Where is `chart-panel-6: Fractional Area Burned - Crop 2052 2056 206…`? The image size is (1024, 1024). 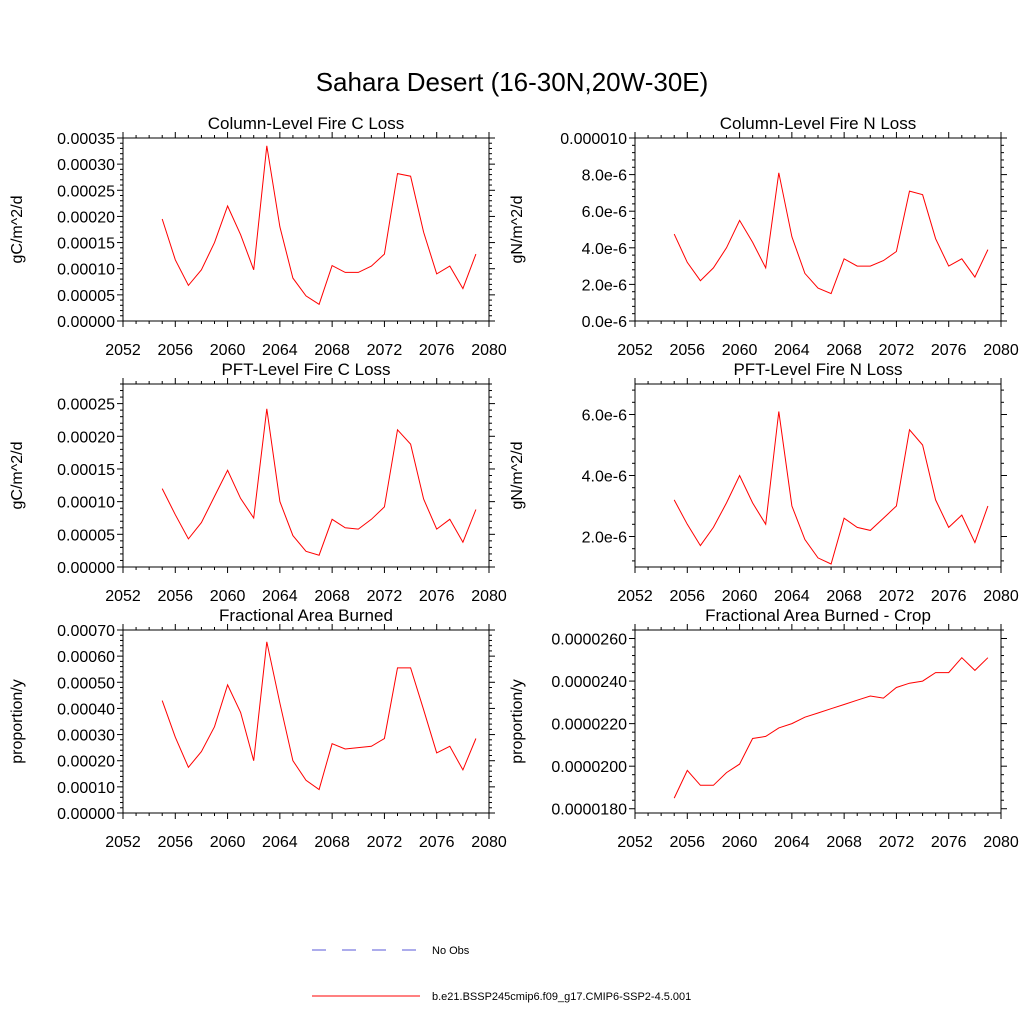 chart-panel-6: Fractional Area Burned - Crop 2052 2056 206… is located at coordinates (764, 728).